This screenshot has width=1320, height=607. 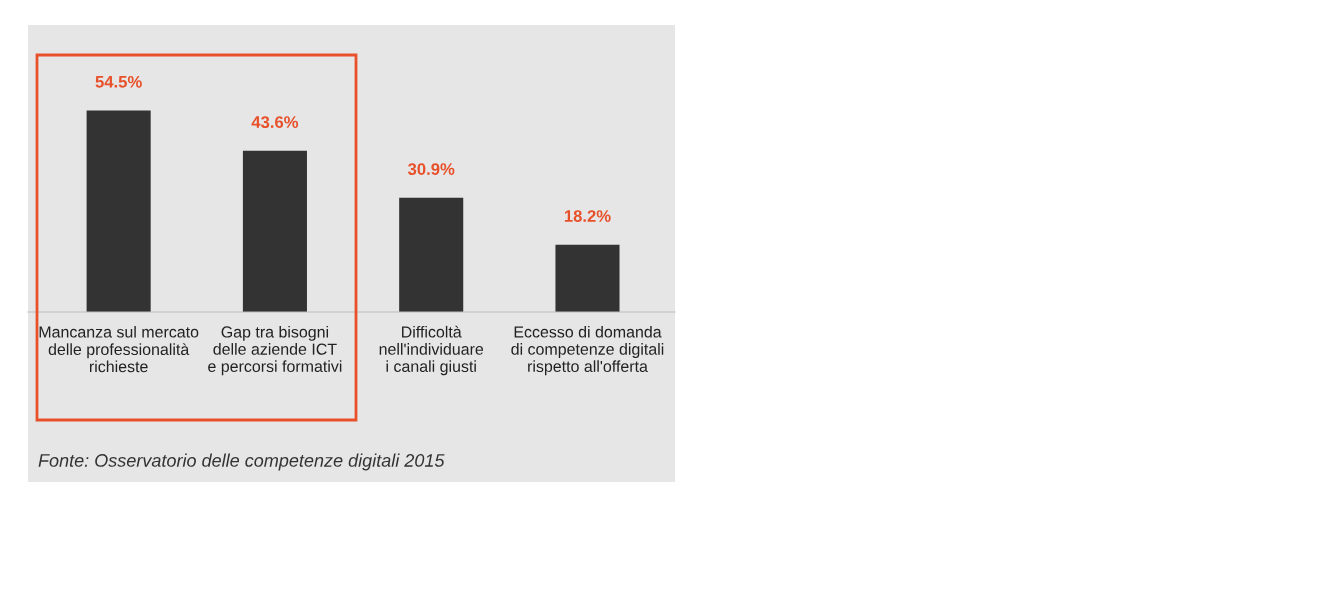 I want to click on x-tick-label: Mancanza sul mercato delle professionalità richieste, so click(x=119, y=349).